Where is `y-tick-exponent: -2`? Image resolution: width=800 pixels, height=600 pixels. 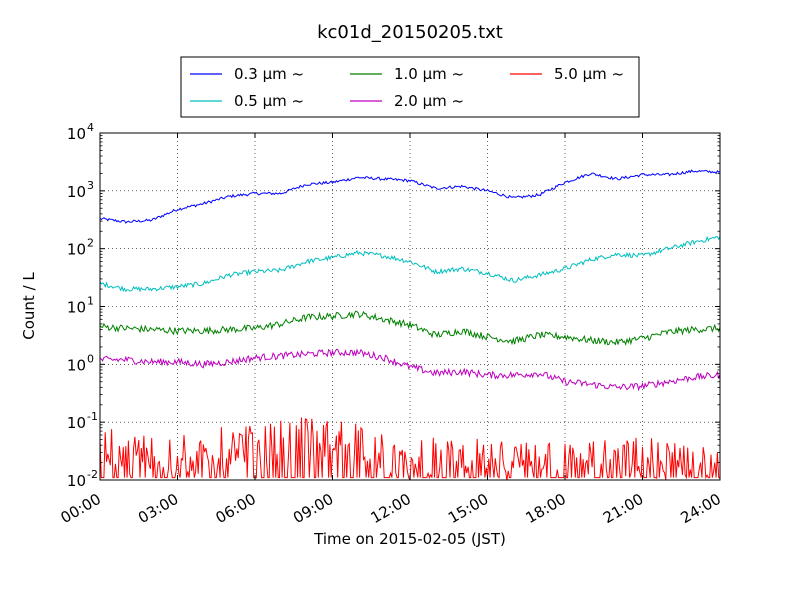 y-tick-exponent: -2 is located at coordinates (92, 474).